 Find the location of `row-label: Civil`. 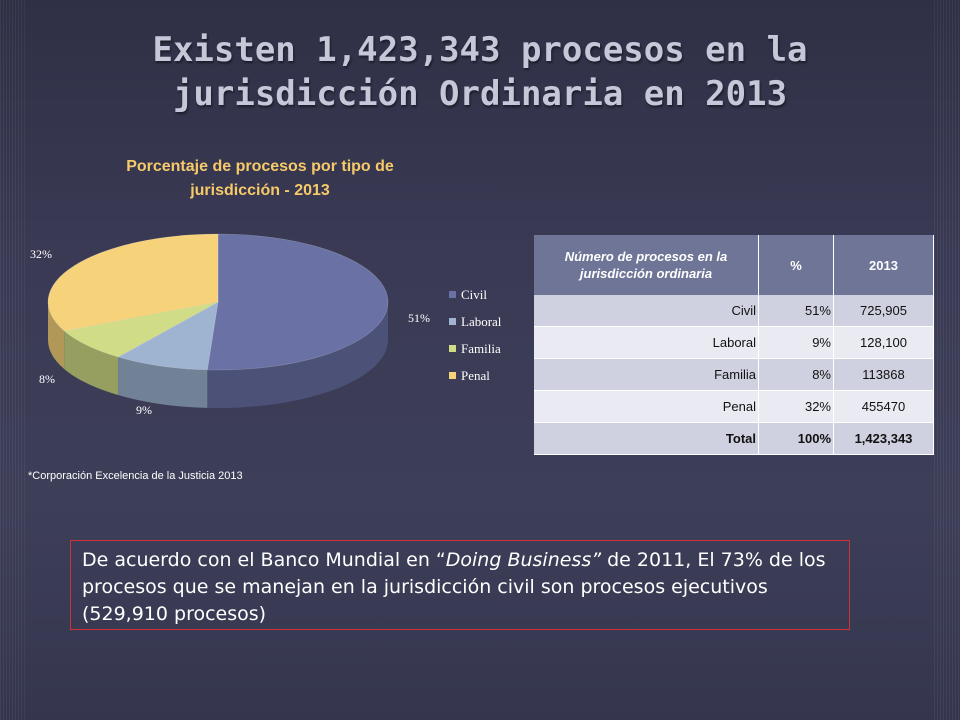

row-label: Civil is located at coordinates (646, 311).